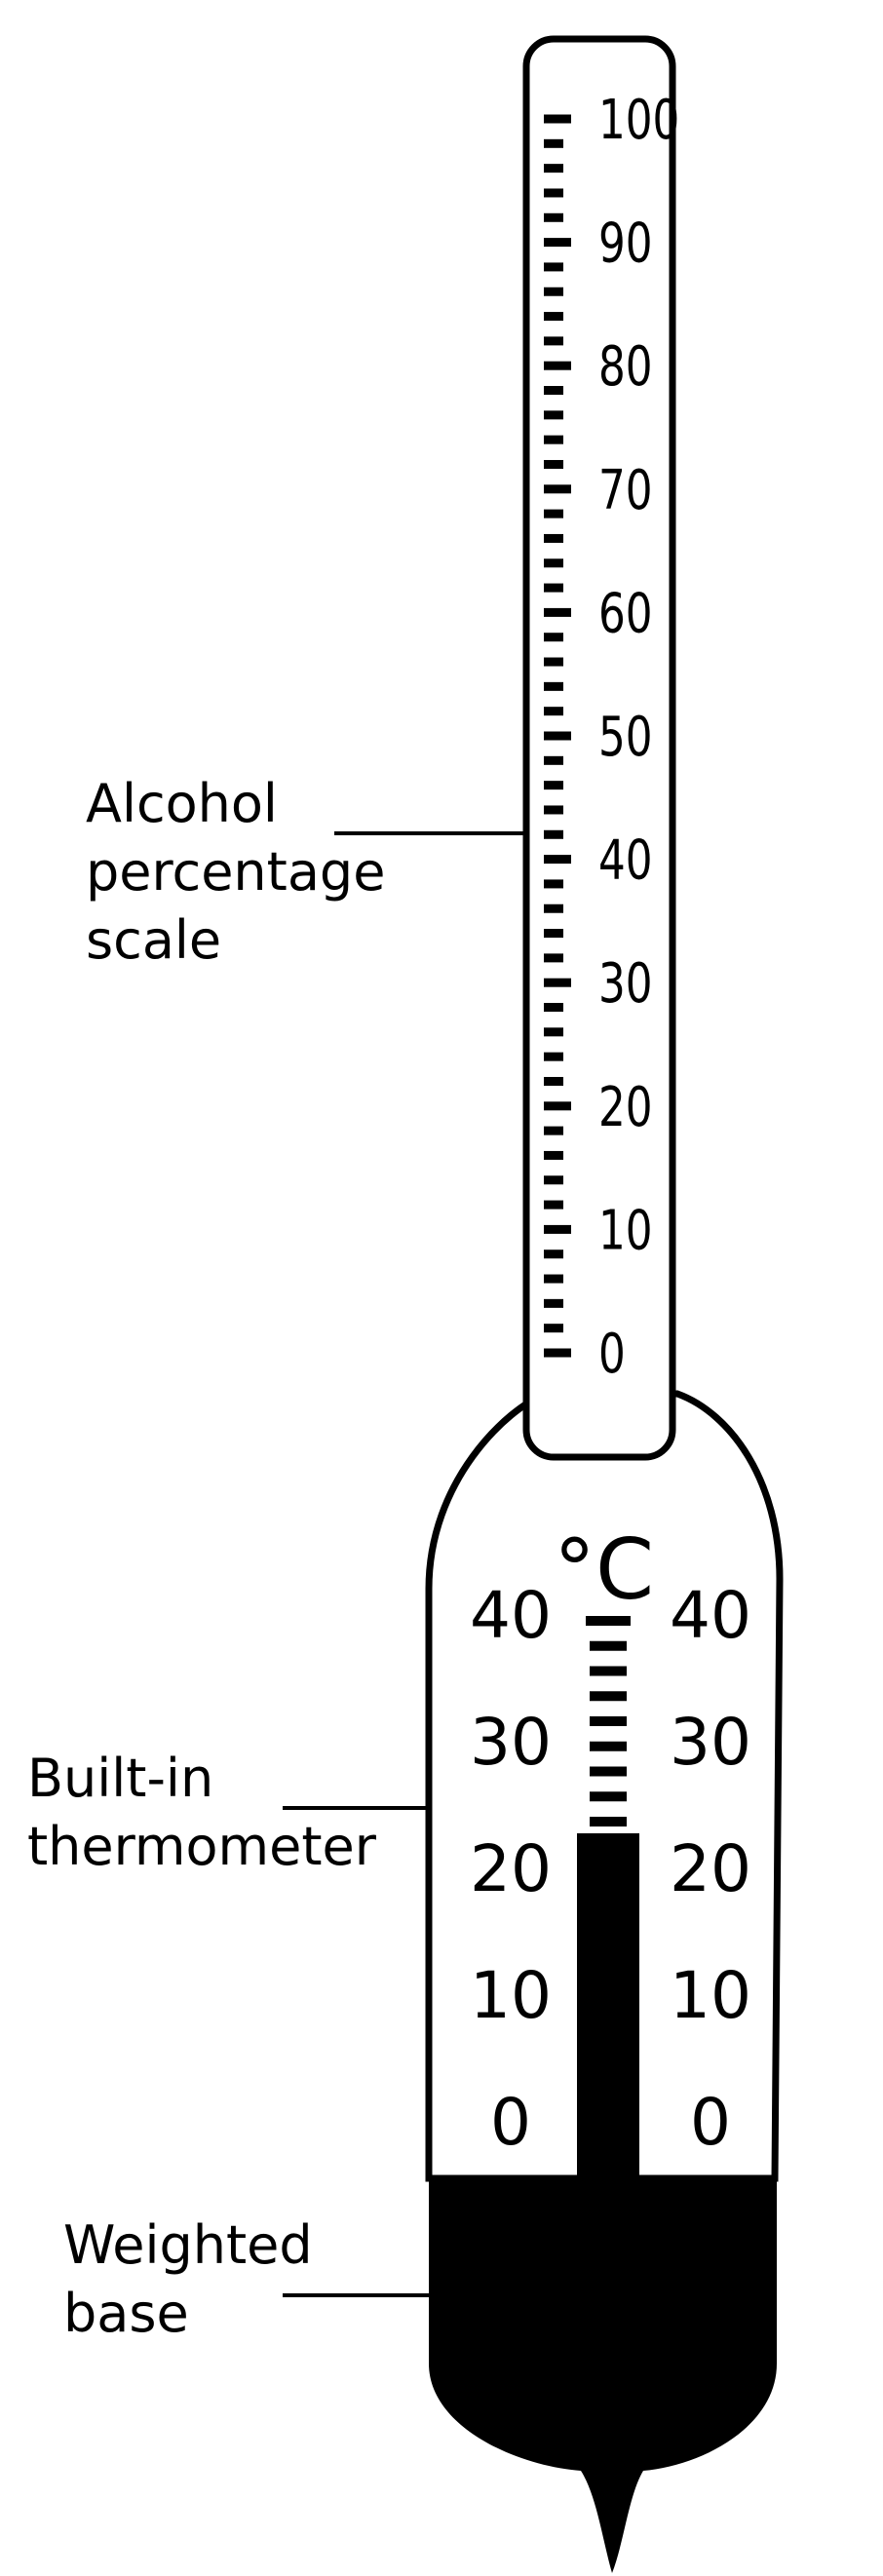 The width and height of the screenshot is (883, 2576). I want to click on thermometer-label-left: 0, so click(510, 2122).